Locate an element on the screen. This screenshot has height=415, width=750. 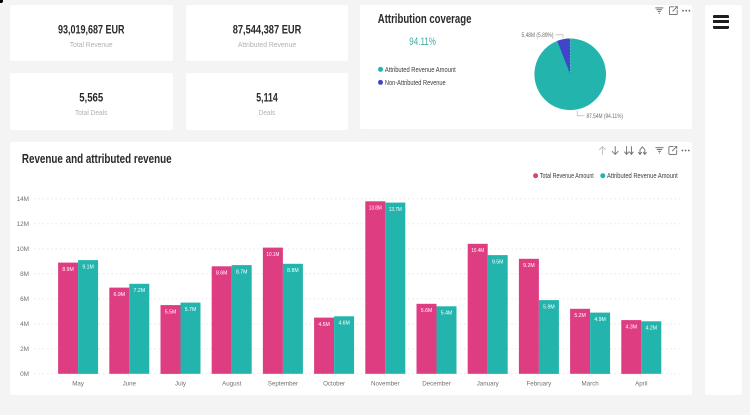
svg-text: 6M is located at coordinates (24, 299).